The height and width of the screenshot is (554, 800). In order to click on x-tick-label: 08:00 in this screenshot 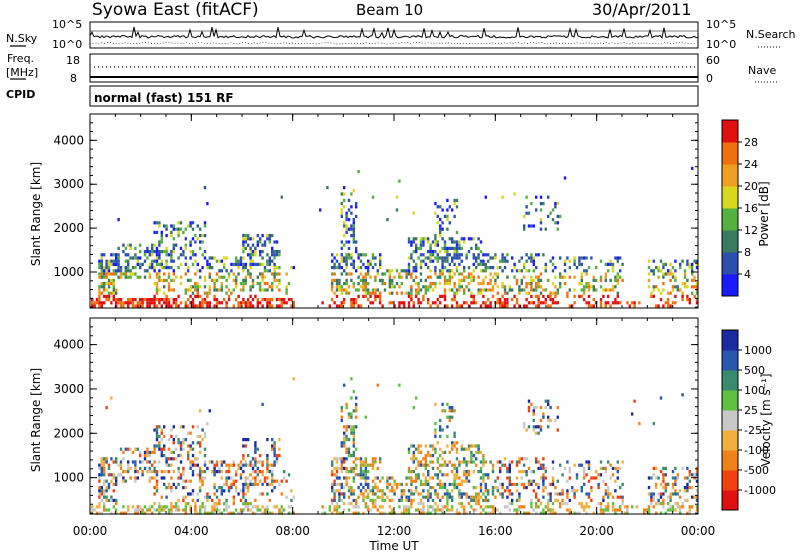, I will do `click(292, 531)`.